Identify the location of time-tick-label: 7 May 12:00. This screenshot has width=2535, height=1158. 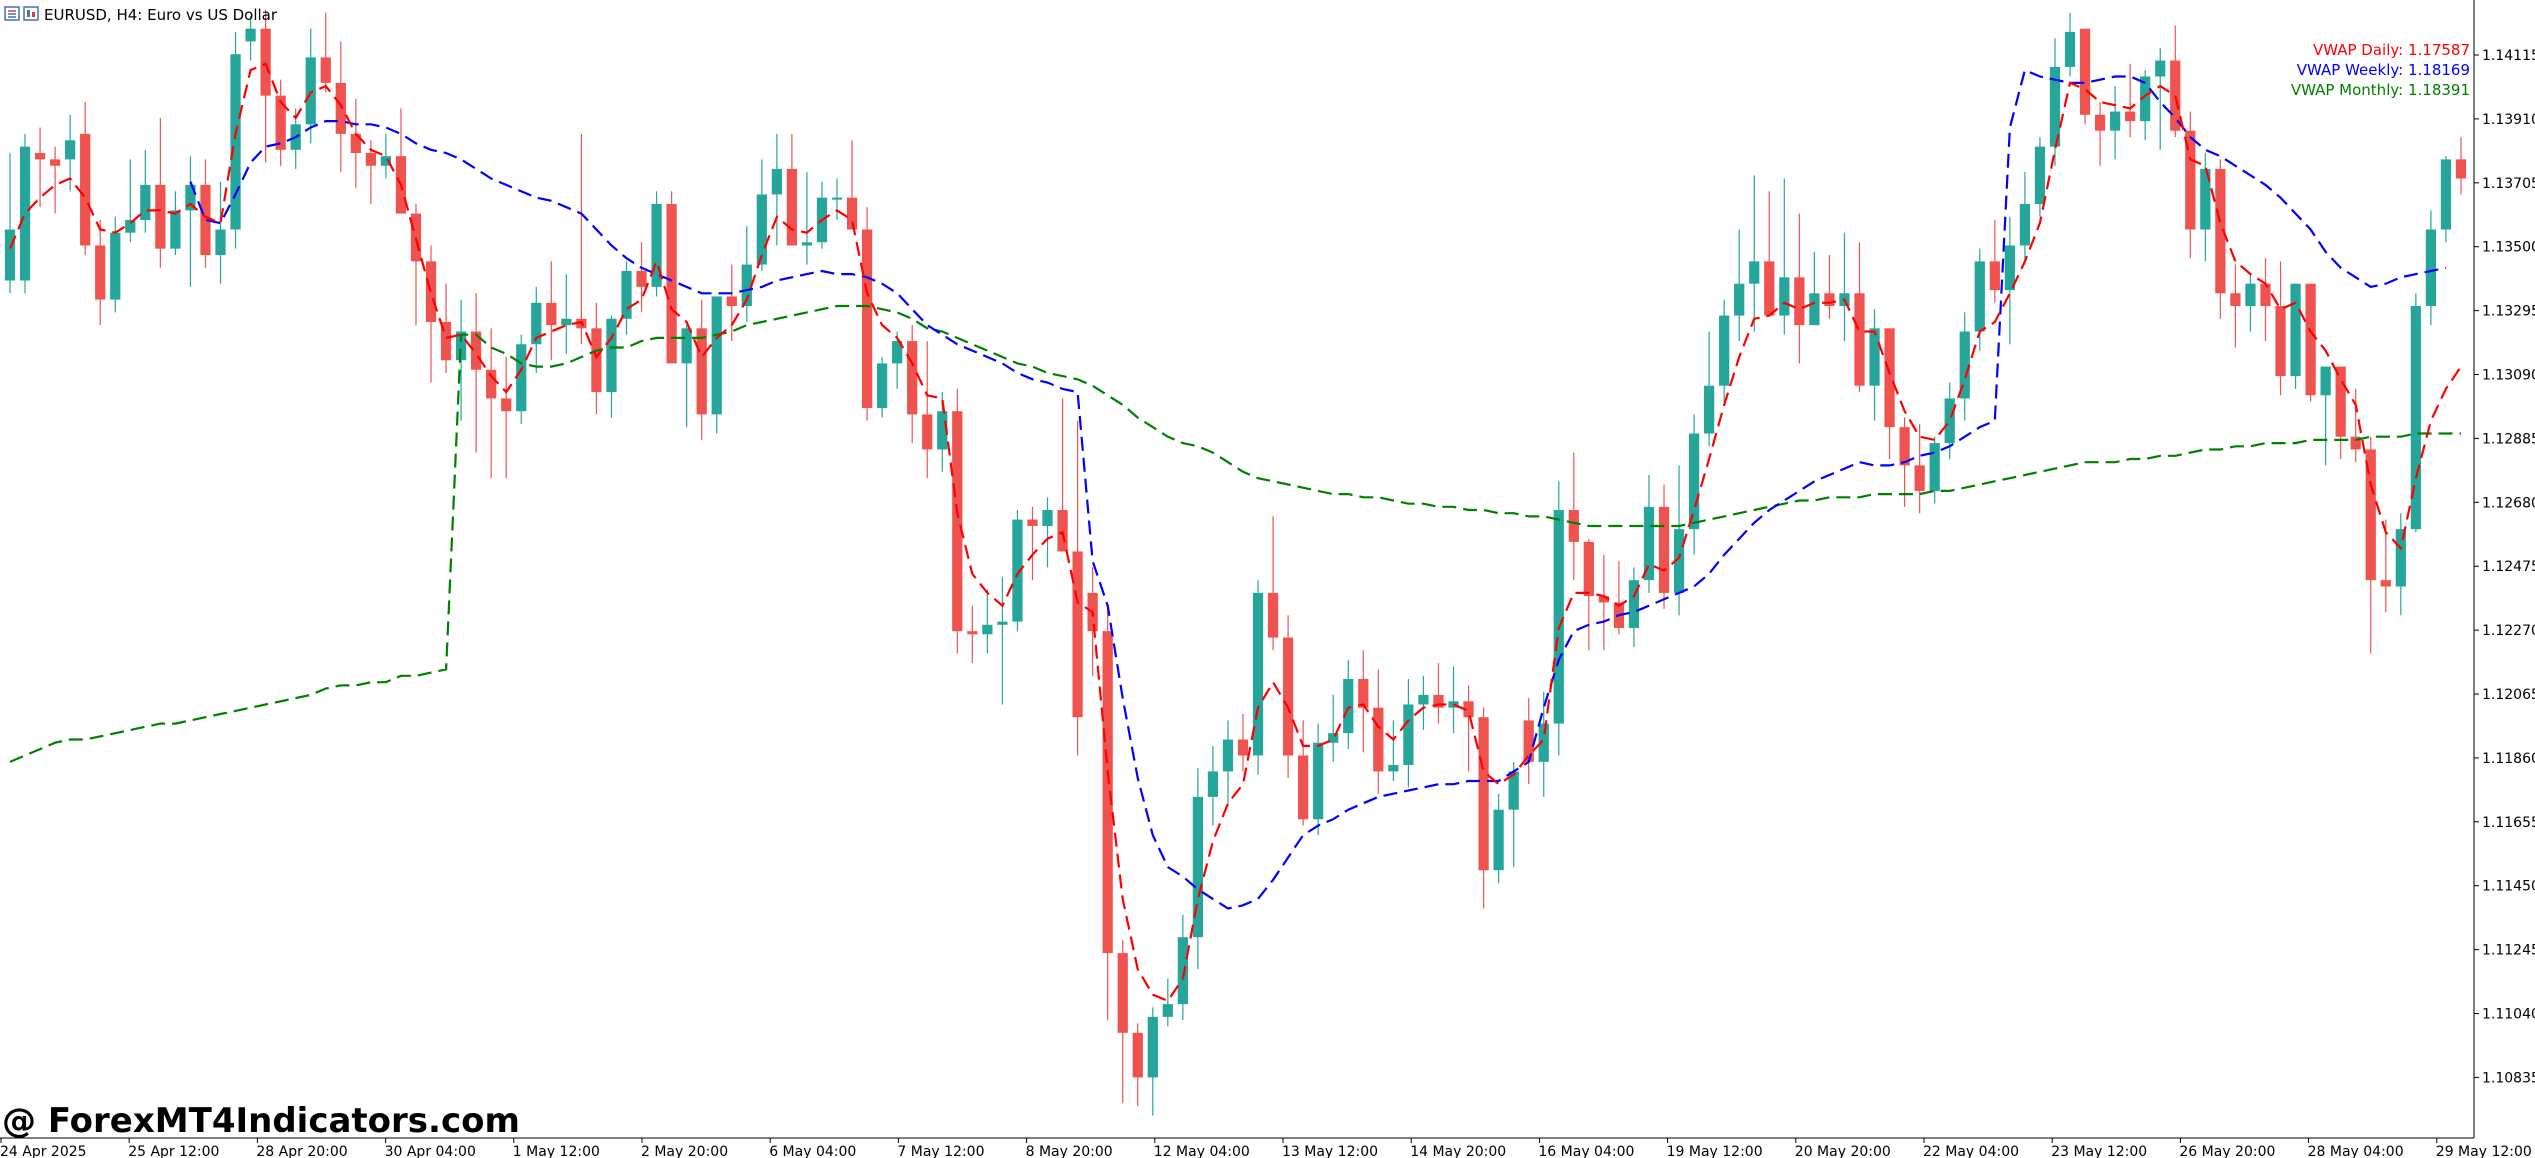
(940, 1151).